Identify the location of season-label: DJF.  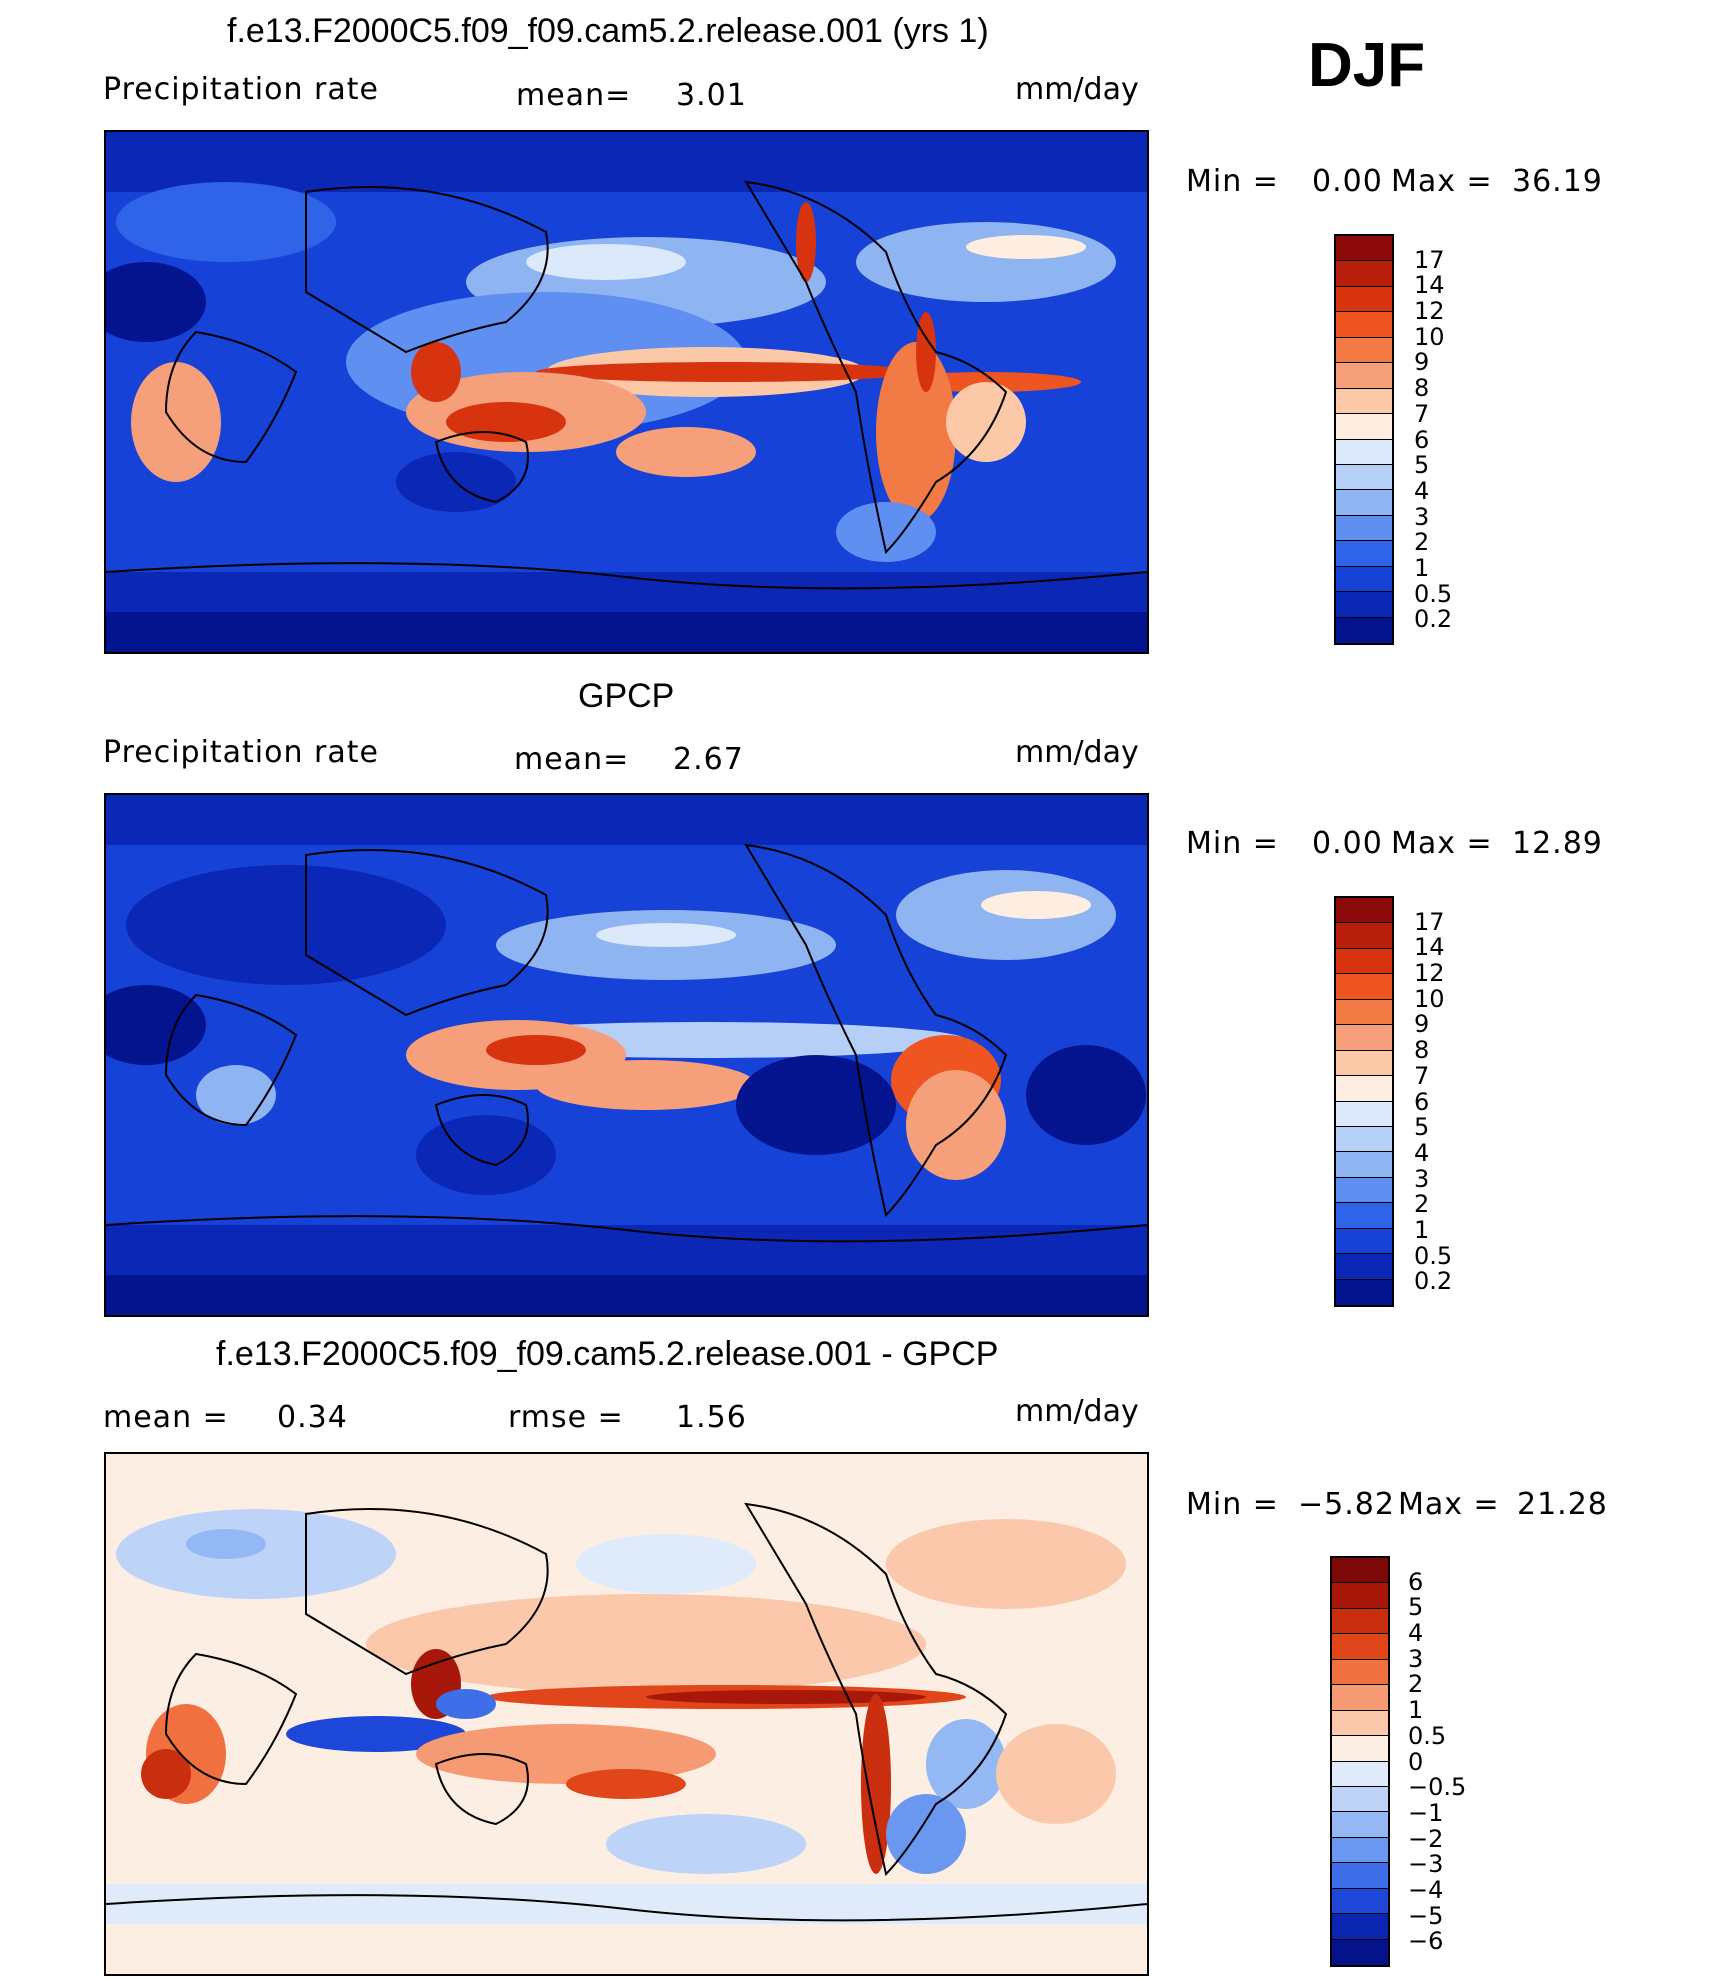
(1367, 65).